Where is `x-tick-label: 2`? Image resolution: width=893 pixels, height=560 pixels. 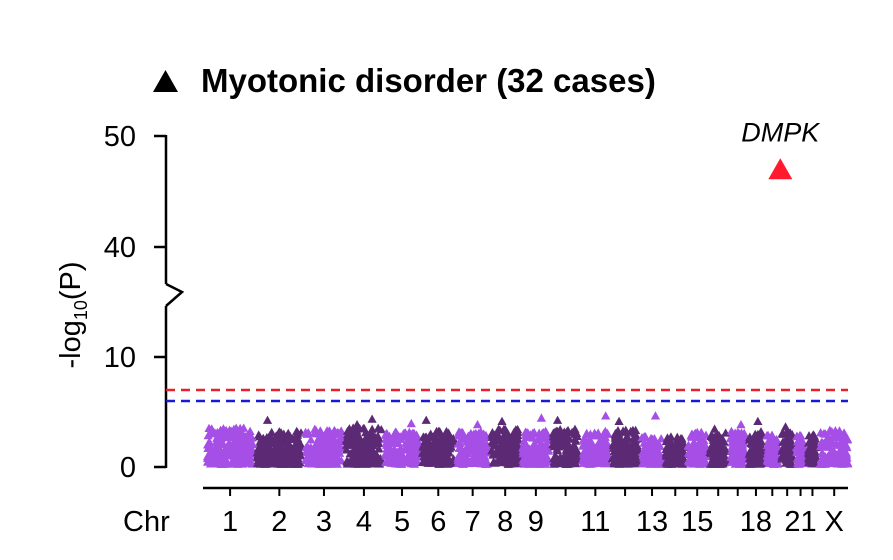 x-tick-label: 2 is located at coordinates (279, 522).